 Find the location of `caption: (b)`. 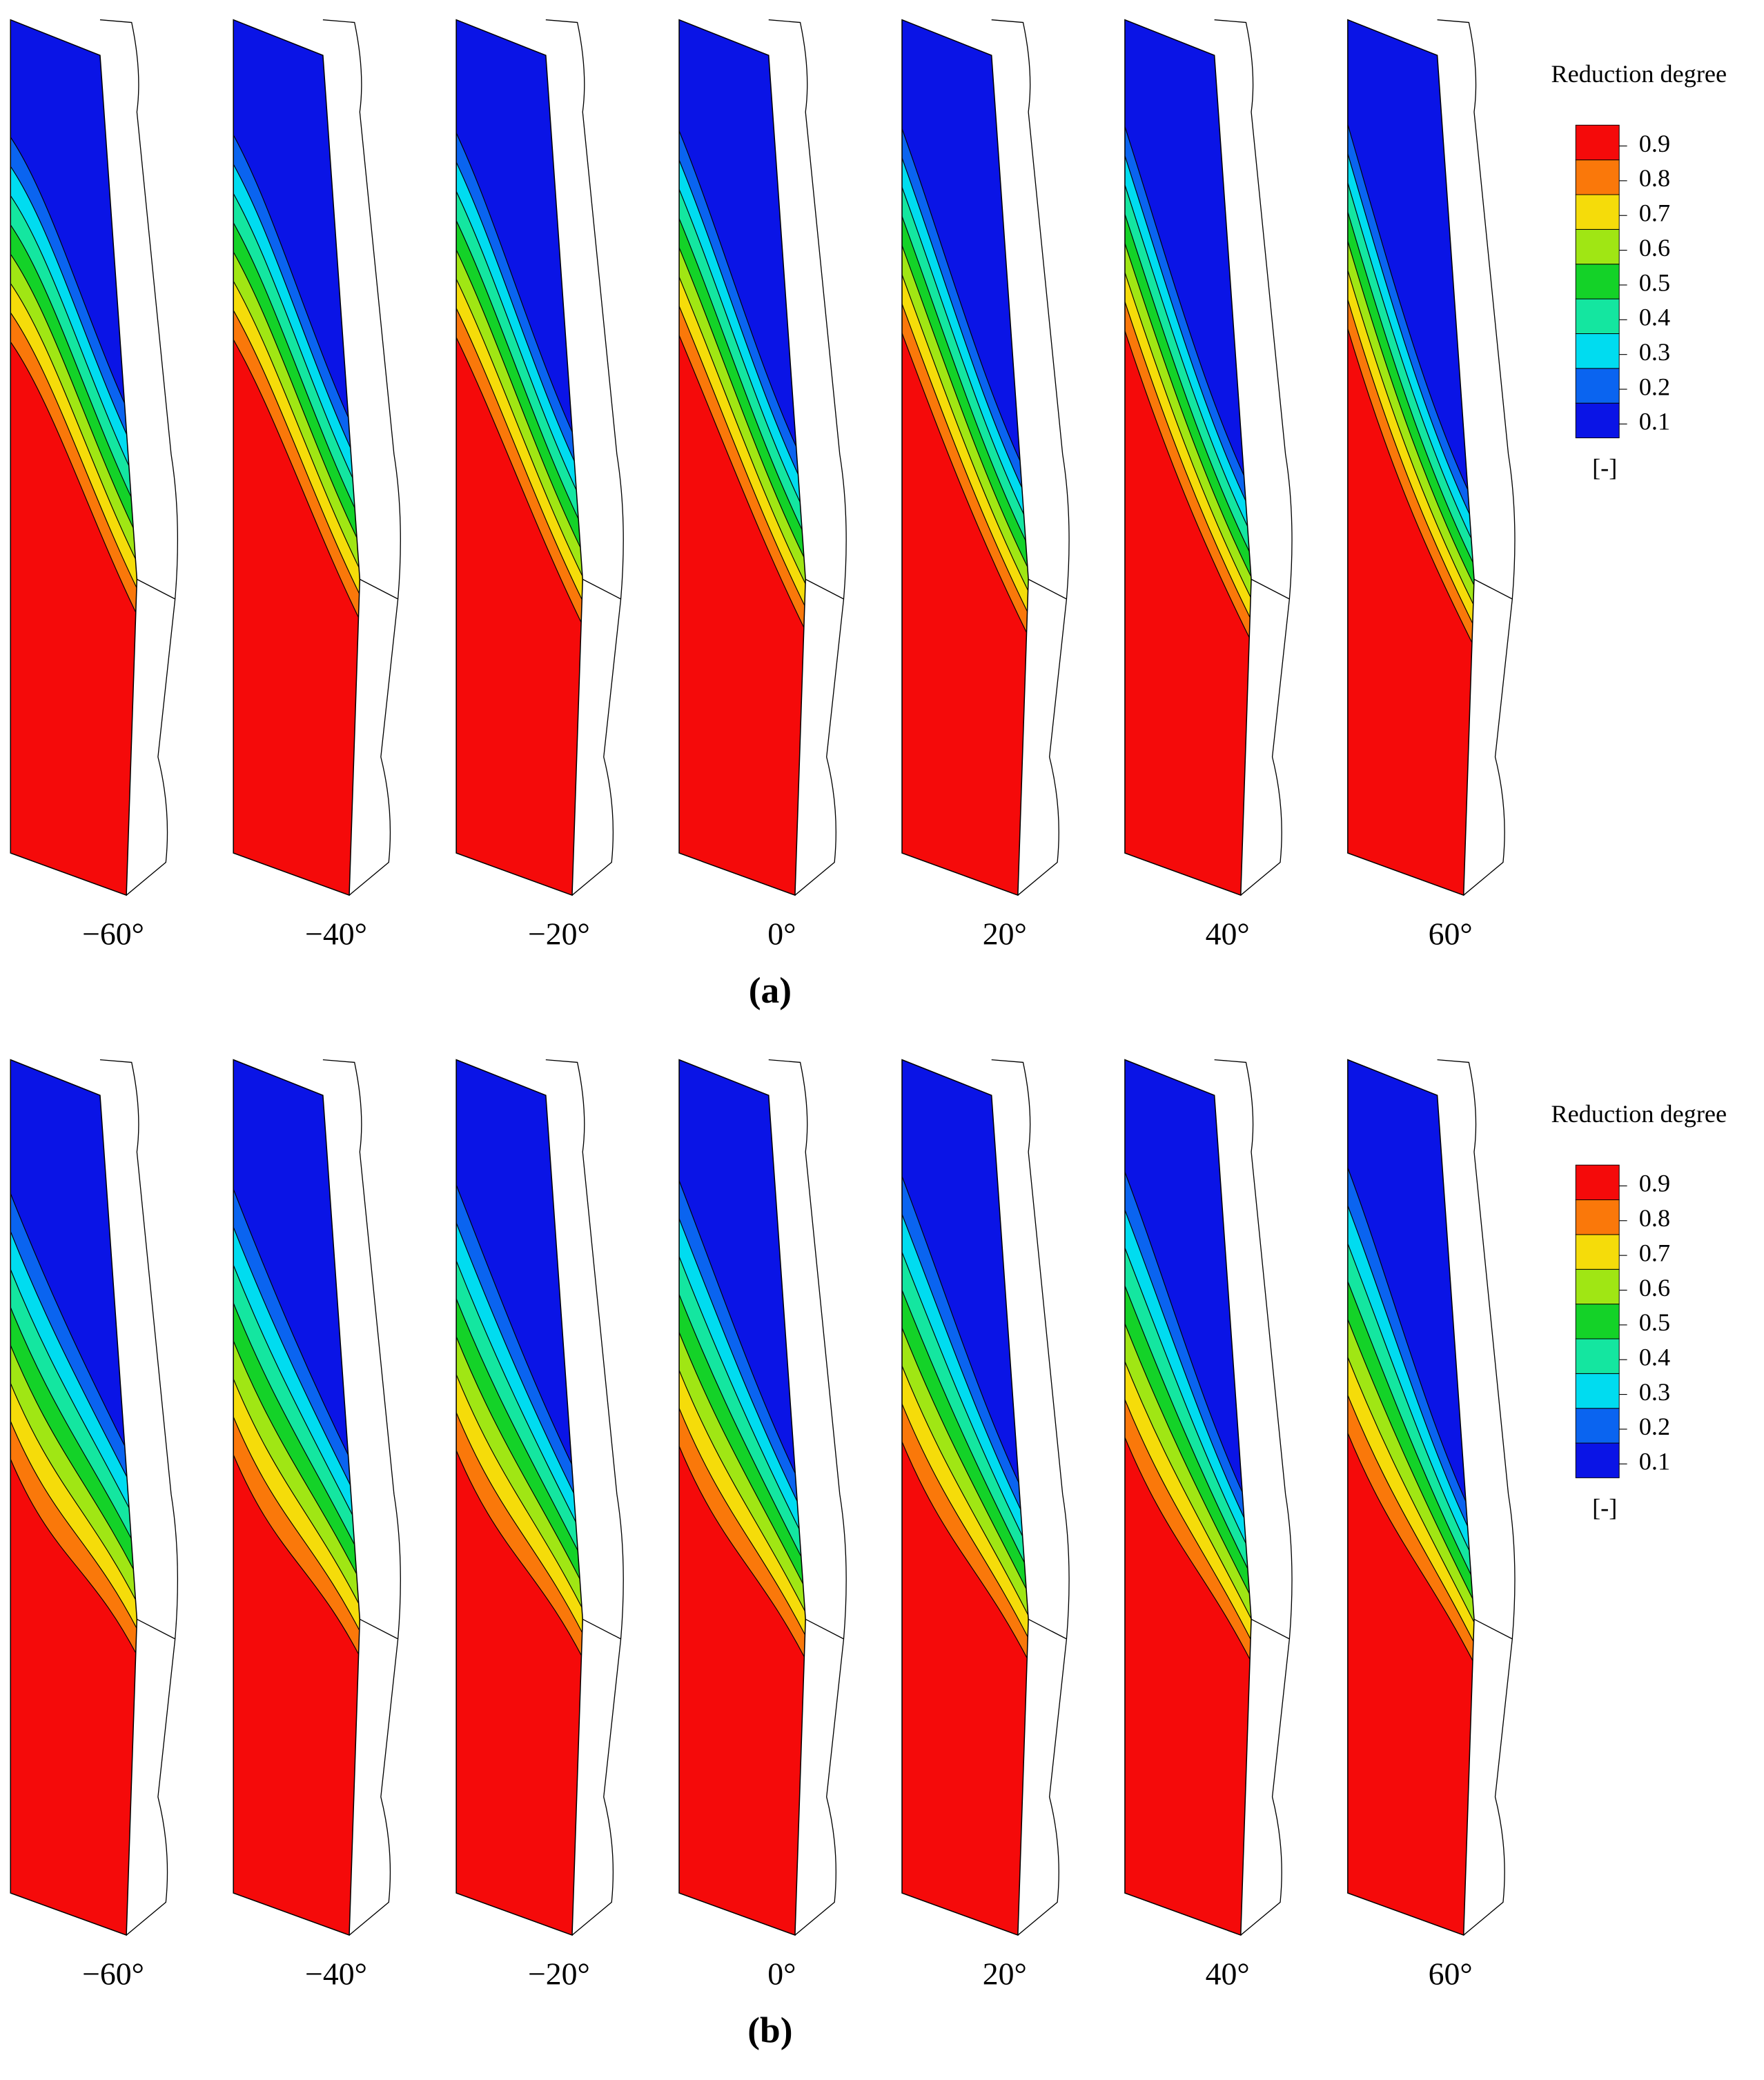

caption: (b) is located at coordinates (769, 2029).